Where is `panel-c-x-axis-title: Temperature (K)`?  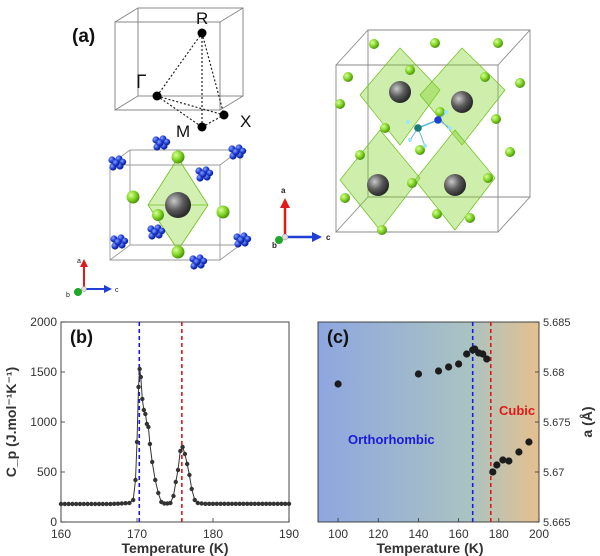
panel-c-x-axis-title: Temperature (K) is located at coordinates (429, 548).